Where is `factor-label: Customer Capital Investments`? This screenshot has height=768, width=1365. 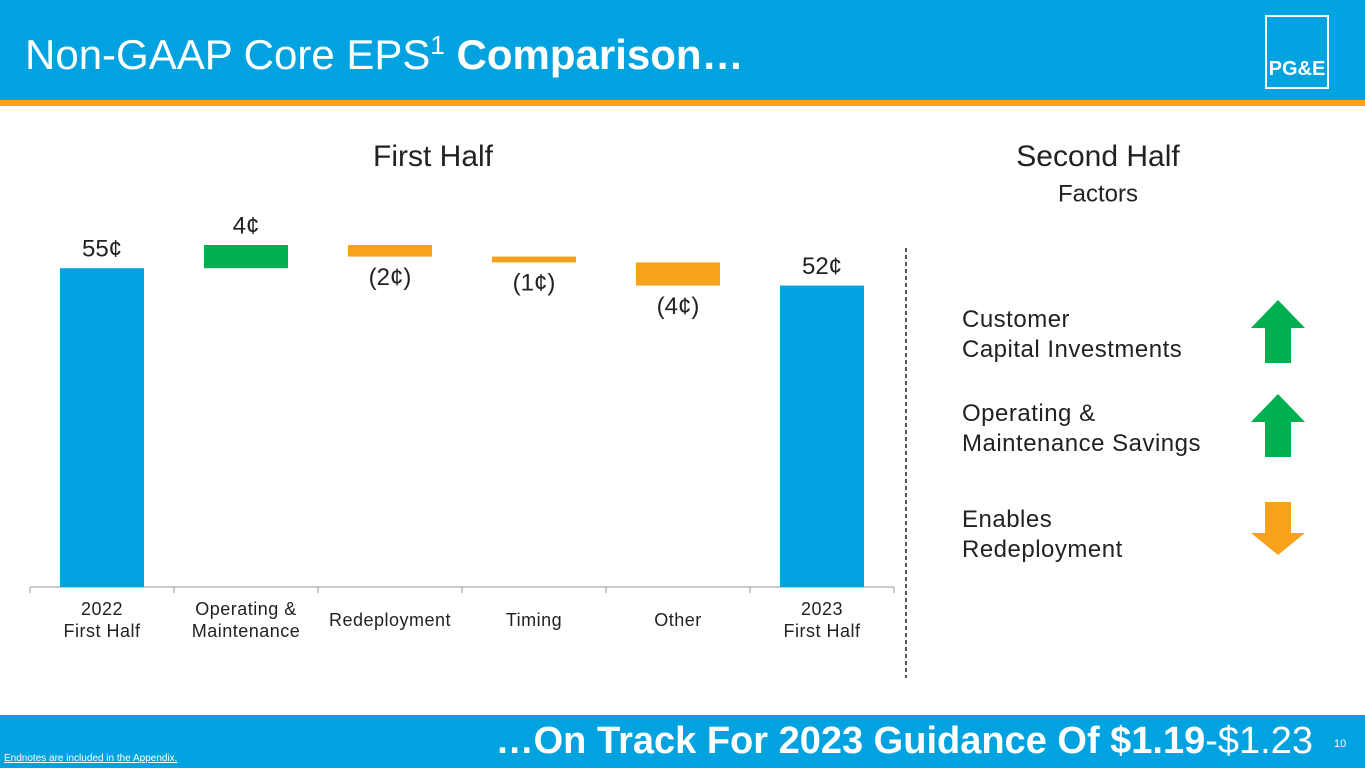
factor-label: Customer Capital Investments is located at coordinates (1072, 334).